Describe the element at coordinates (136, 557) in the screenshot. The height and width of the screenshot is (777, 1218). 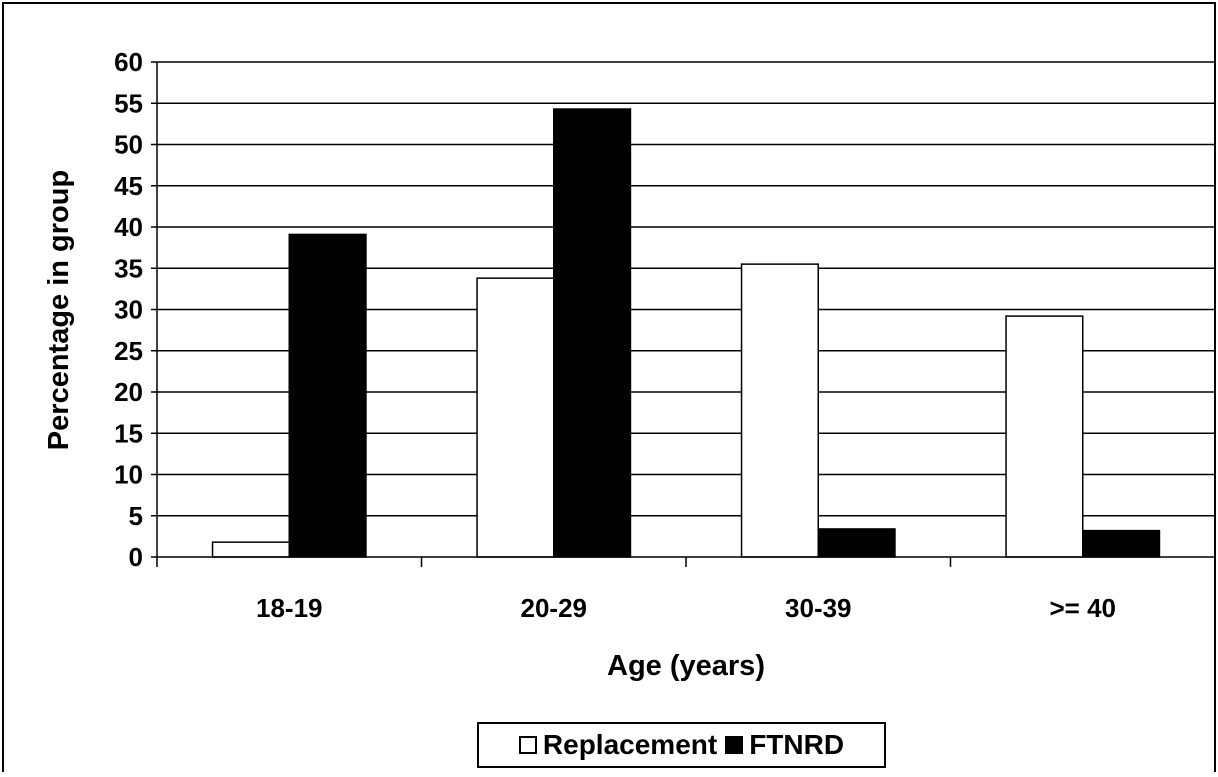
I see `y-tick-label: 0` at that location.